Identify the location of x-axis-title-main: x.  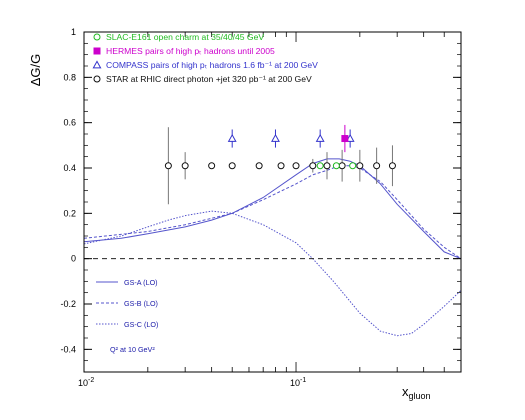
(405, 391).